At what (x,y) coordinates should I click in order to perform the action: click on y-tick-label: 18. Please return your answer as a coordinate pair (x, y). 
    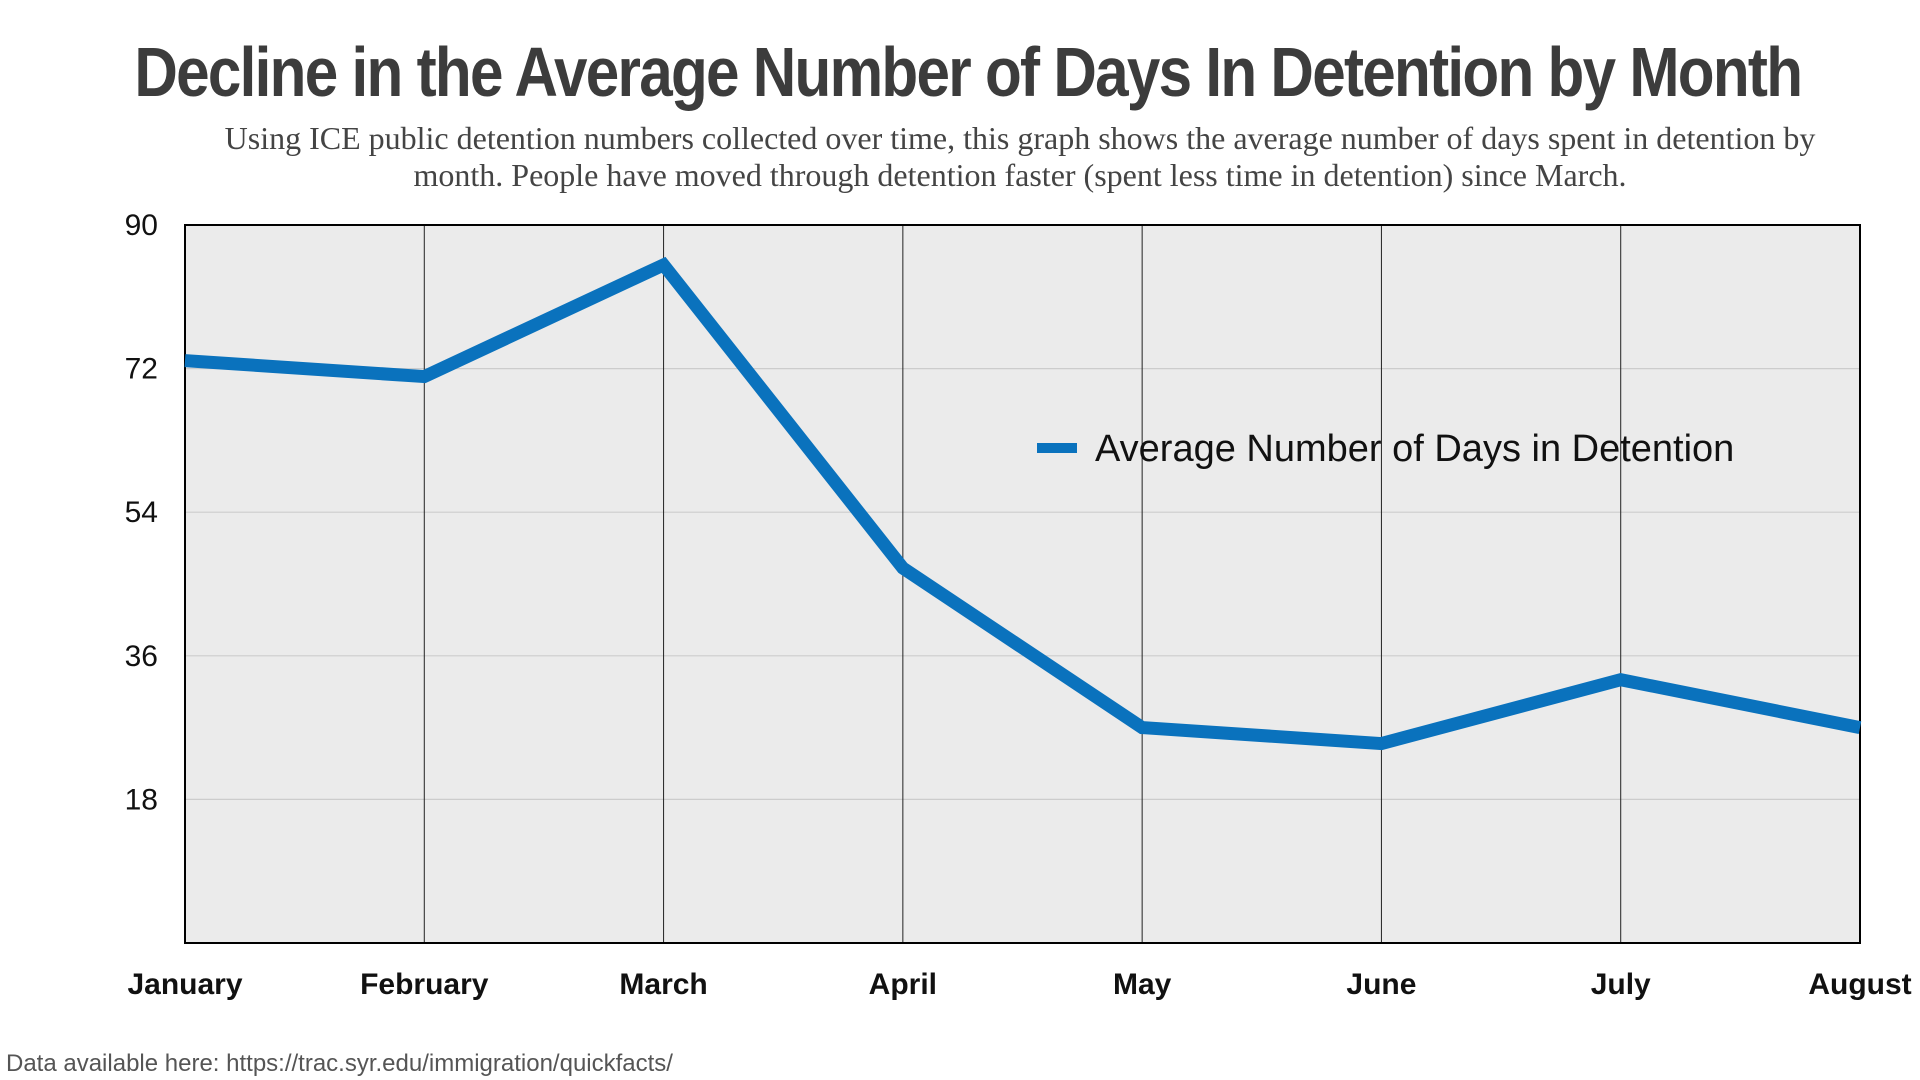
    Looking at the image, I should click on (141, 799).